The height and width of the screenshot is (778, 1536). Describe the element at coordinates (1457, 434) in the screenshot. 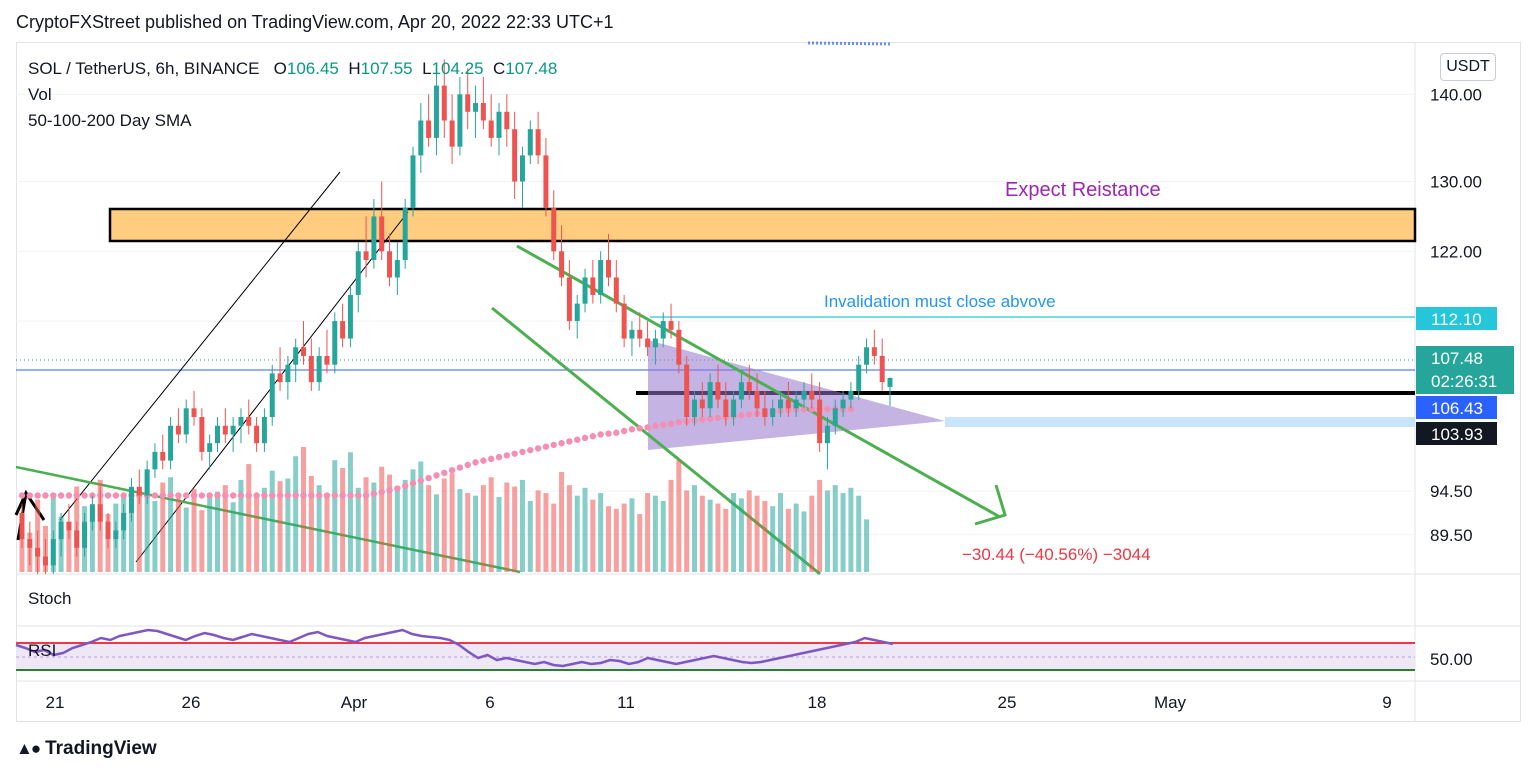

I see `svg-text: 103.93` at that location.